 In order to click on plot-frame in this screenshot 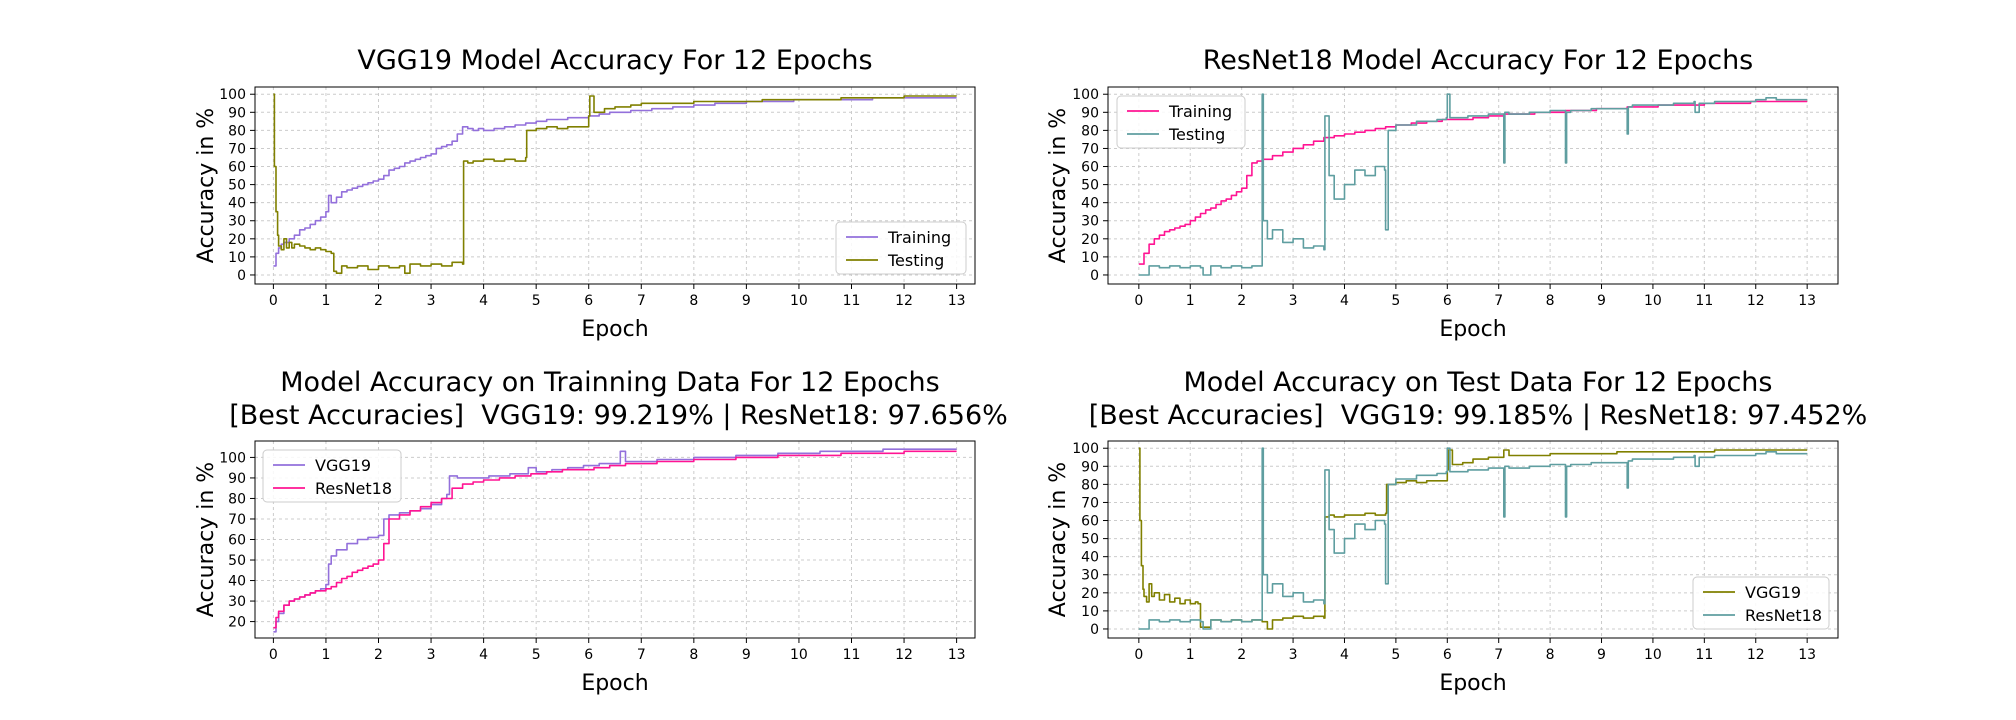, I will do `click(1473, 185)`.